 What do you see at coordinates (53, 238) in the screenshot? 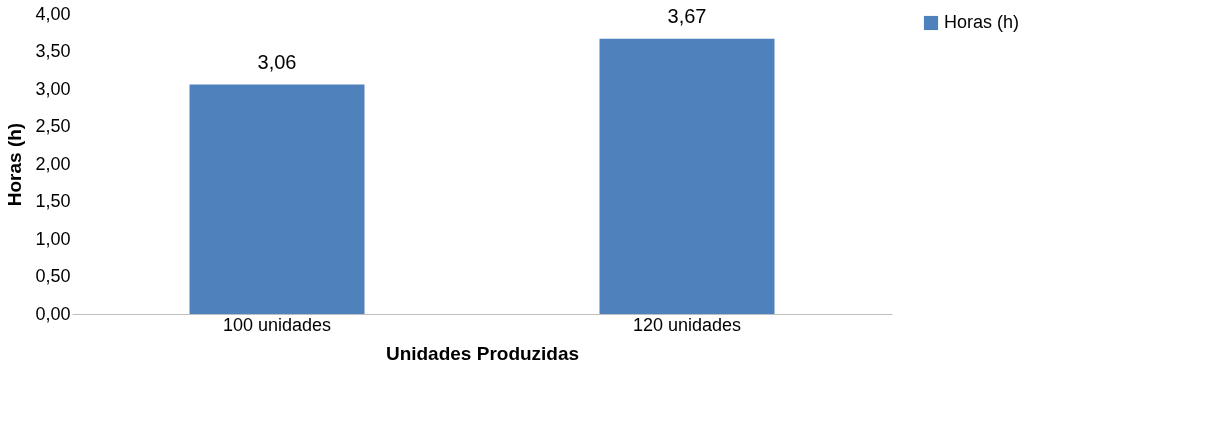
I see `y-tick-label: 1,00` at bounding box center [53, 238].